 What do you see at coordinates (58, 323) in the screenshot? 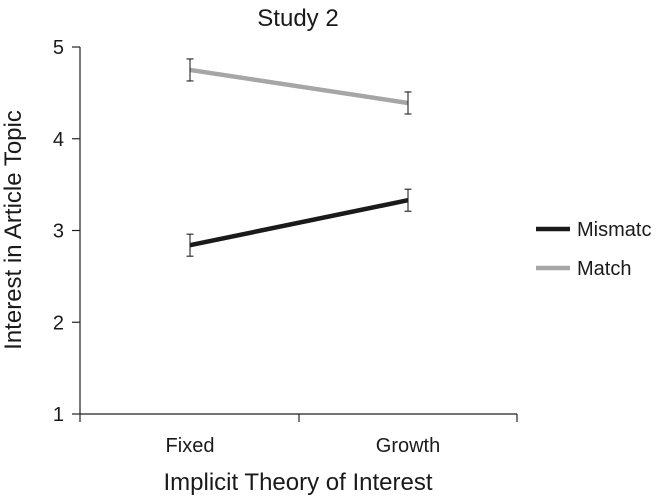
I see `y-tick-label: 2` at bounding box center [58, 323].